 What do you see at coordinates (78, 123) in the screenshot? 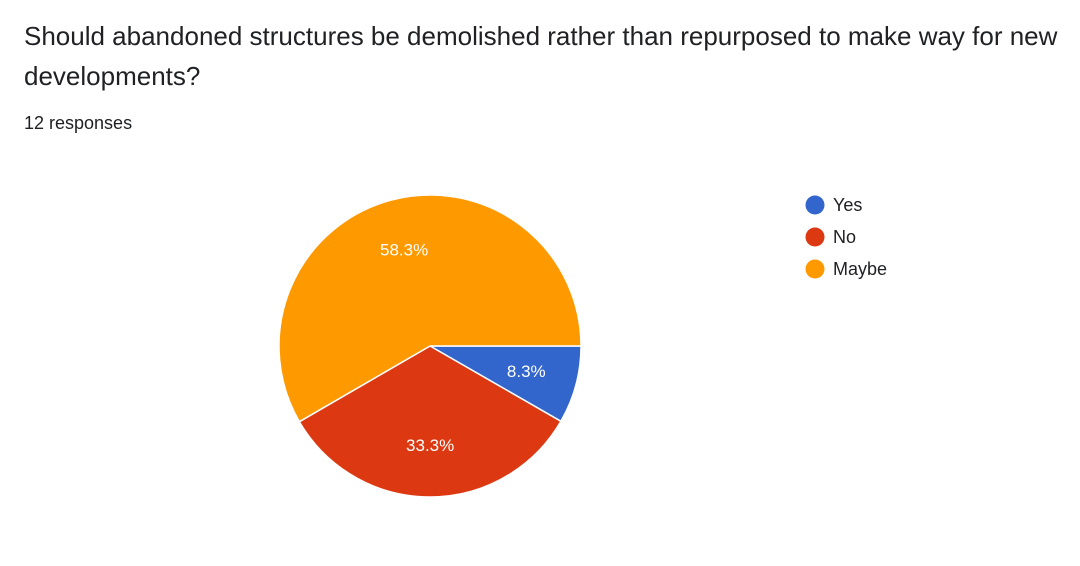
I see `response-count: 12 responses` at bounding box center [78, 123].